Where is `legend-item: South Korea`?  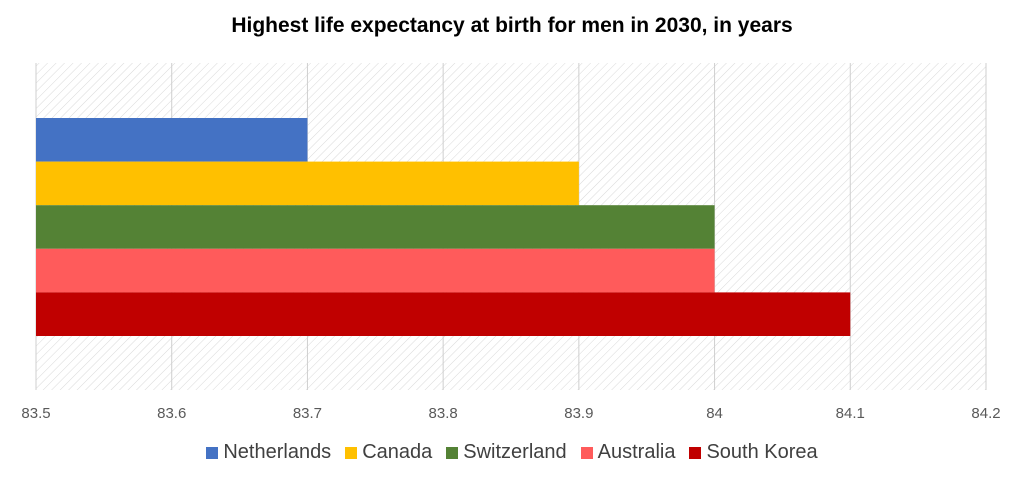
legend-item: South Korea is located at coordinates (753, 452).